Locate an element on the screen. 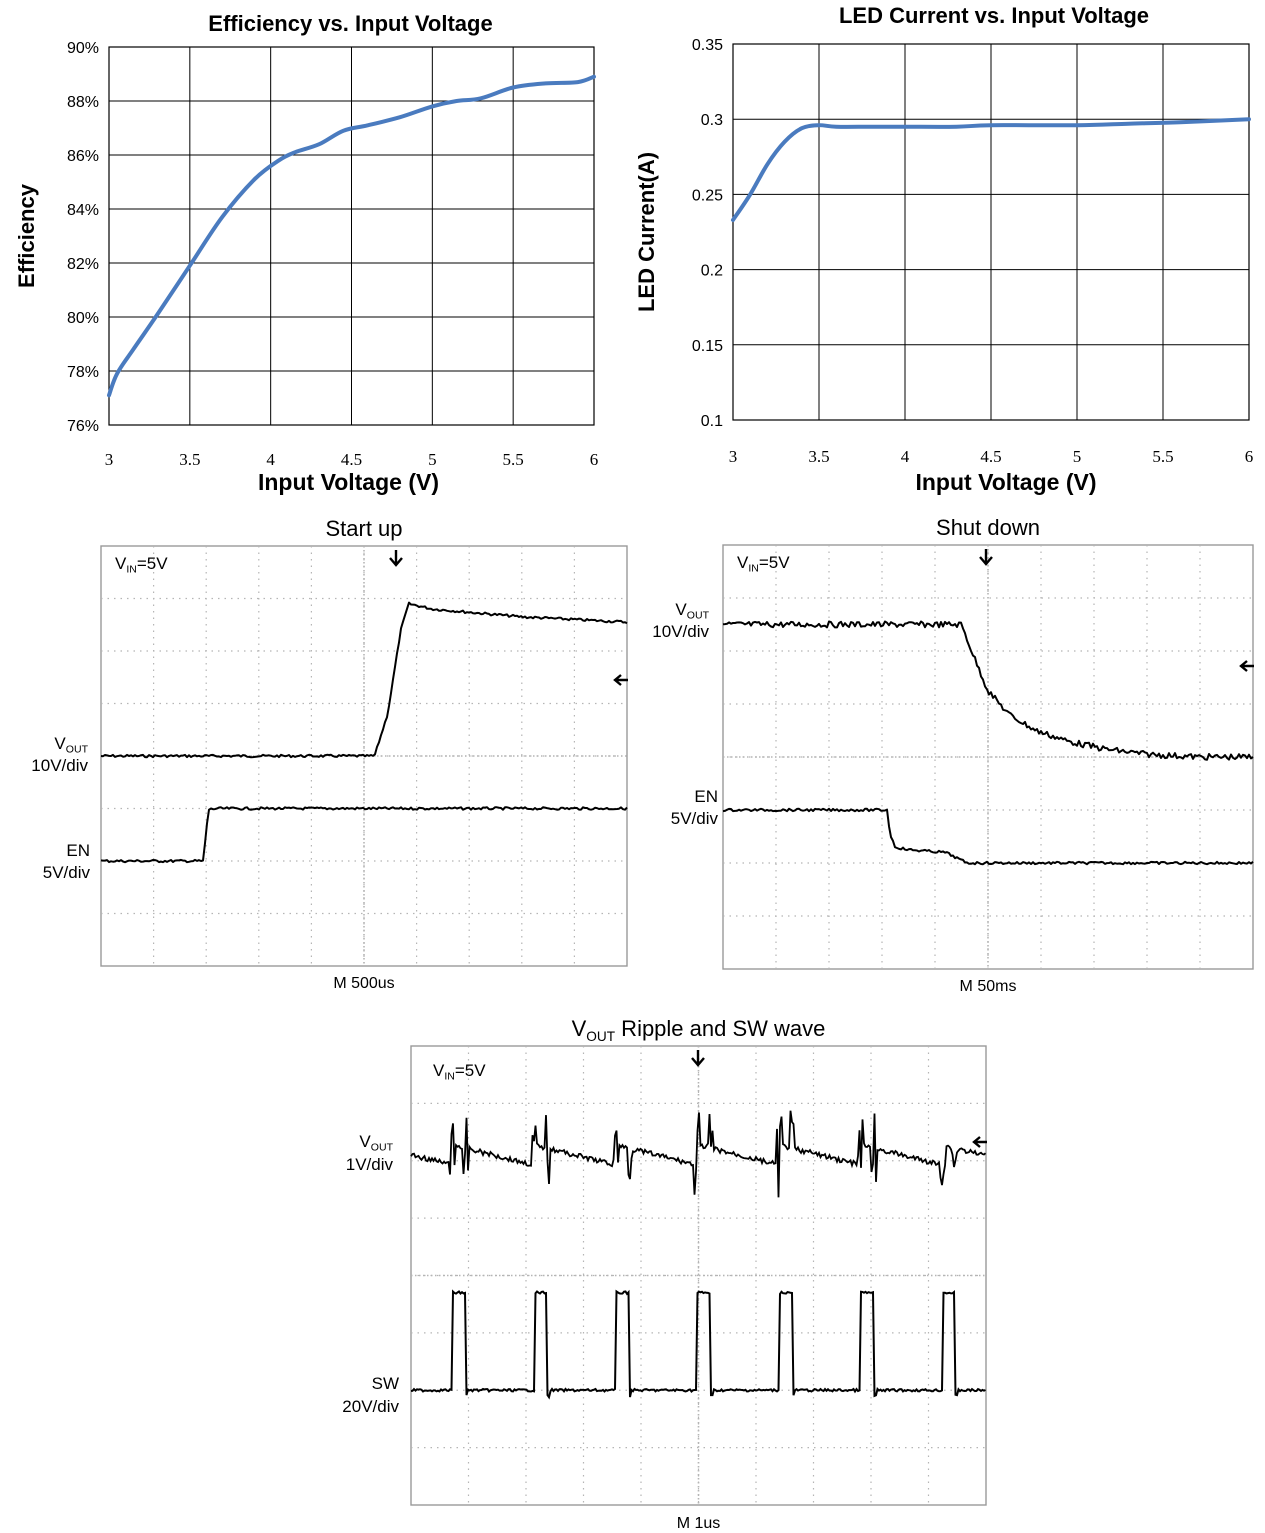 This screenshot has width=1265, height=1533. channel-name: SW is located at coordinates (385, 1383).